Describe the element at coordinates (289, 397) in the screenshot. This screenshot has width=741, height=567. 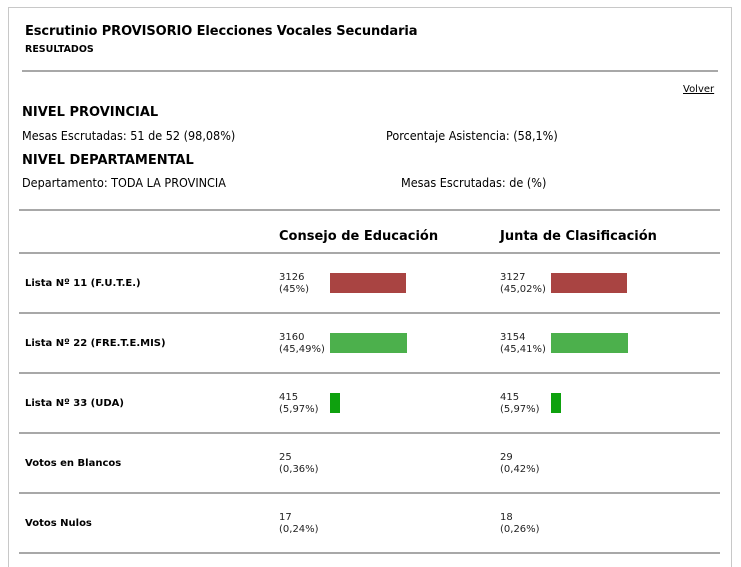
I see `consejo-votes: 415` at that location.